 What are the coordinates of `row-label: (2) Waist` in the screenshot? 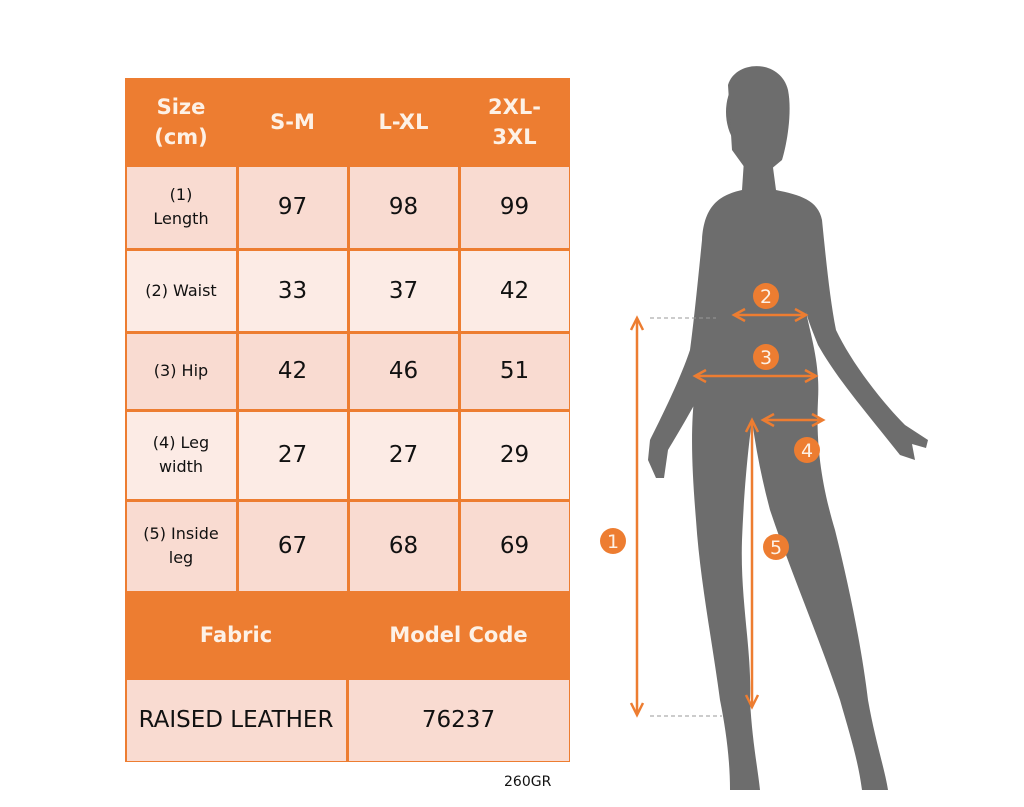 It's located at (181, 290).